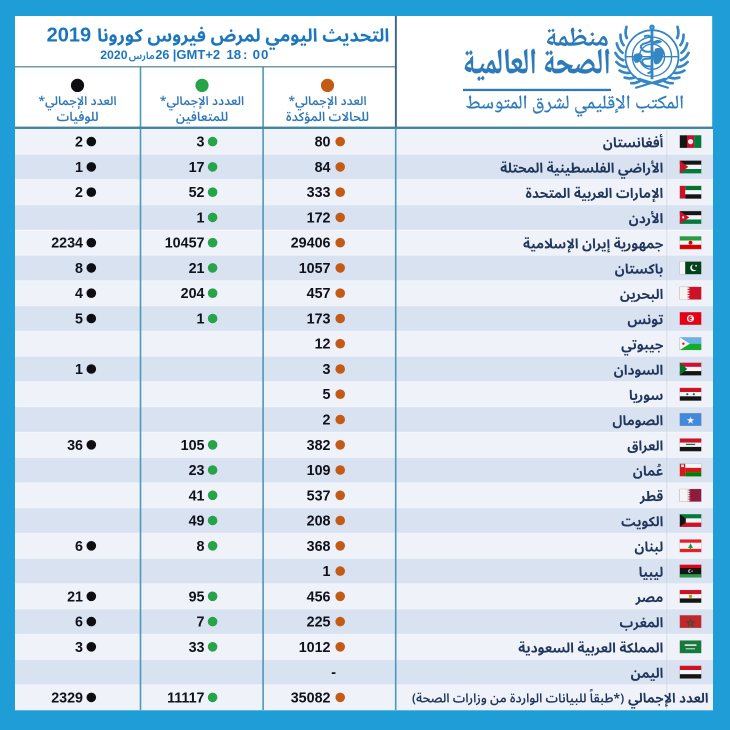 Image resolution: width=730 pixels, height=730 pixels. Describe the element at coordinates (197, 597) in the screenshot. I see `svg-text: 95` at that location.